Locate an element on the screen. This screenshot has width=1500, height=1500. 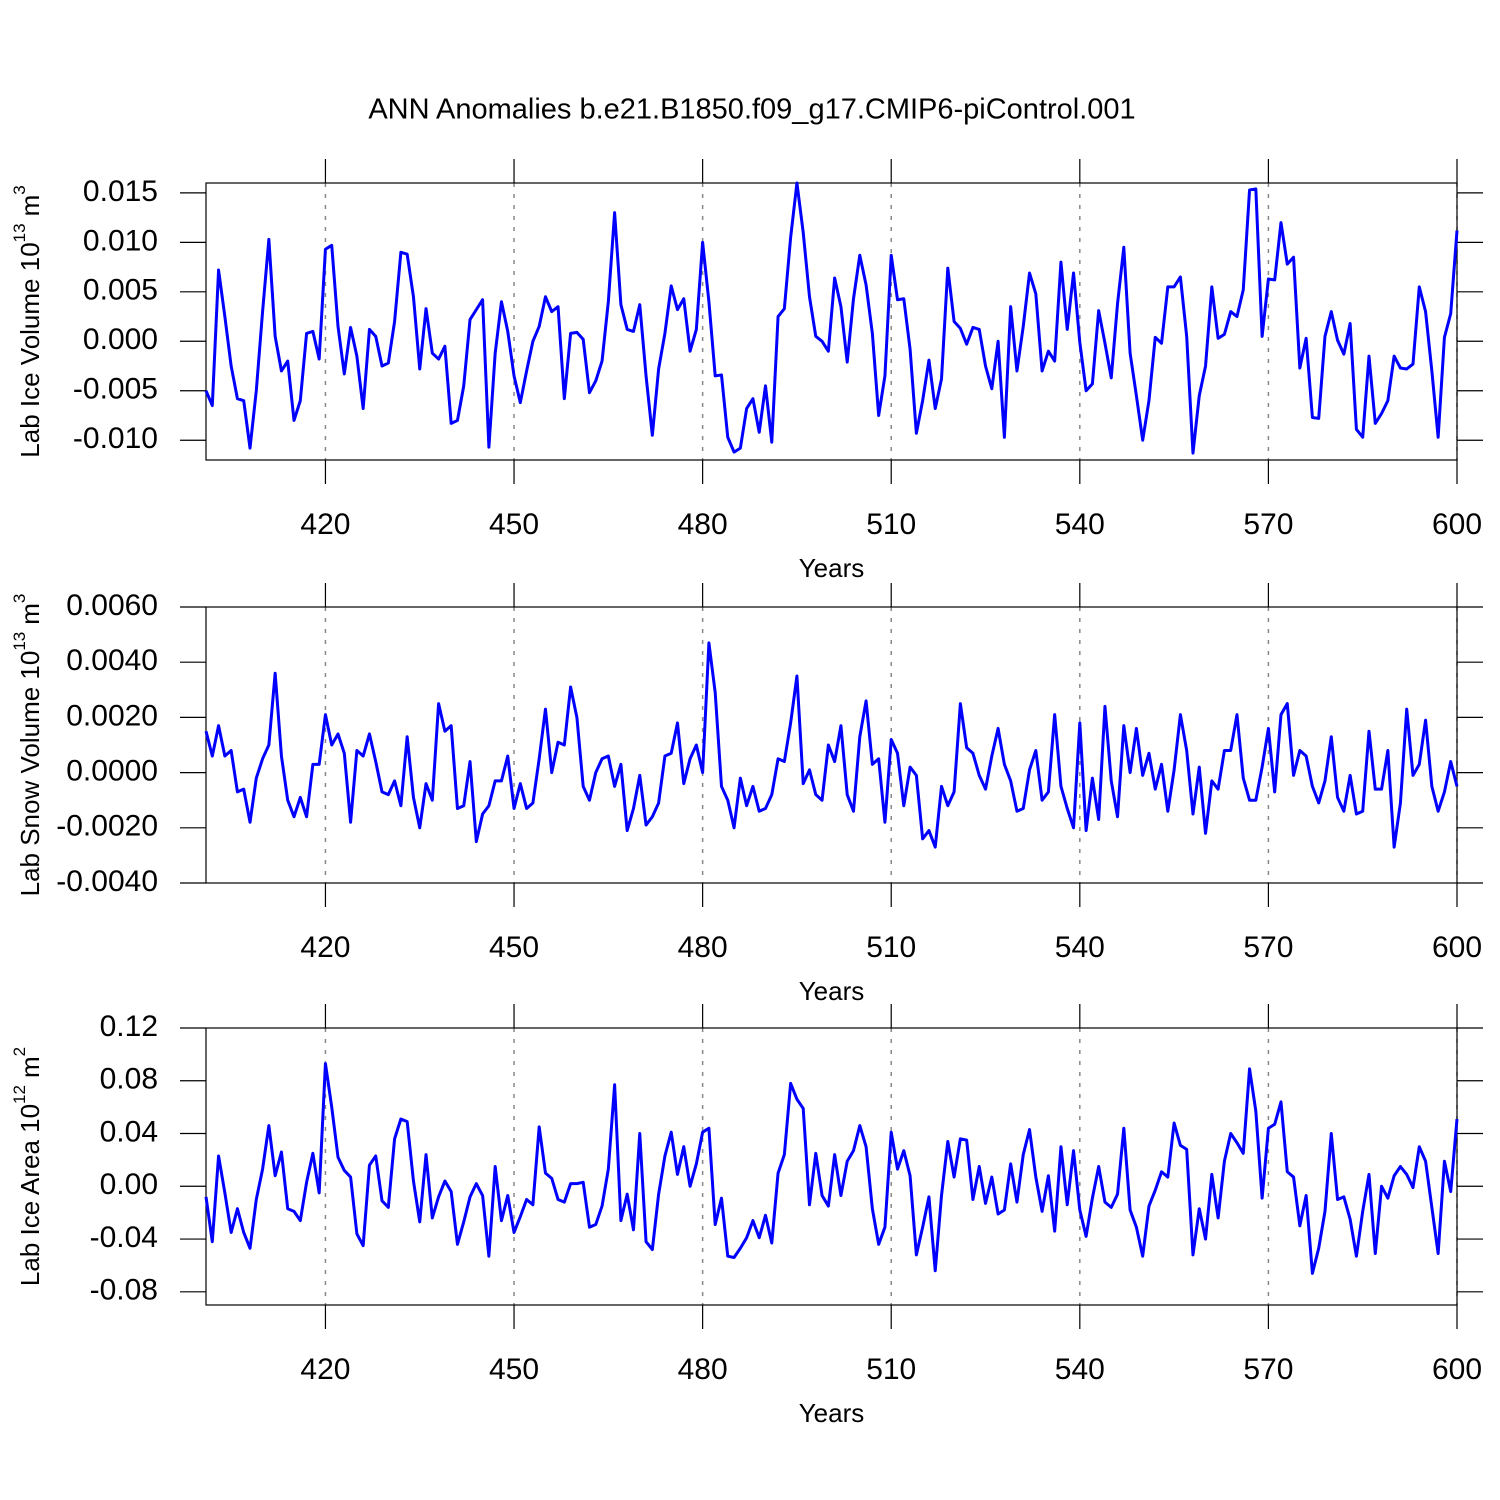
y-tick-label: 0.015 is located at coordinates (120, 191).